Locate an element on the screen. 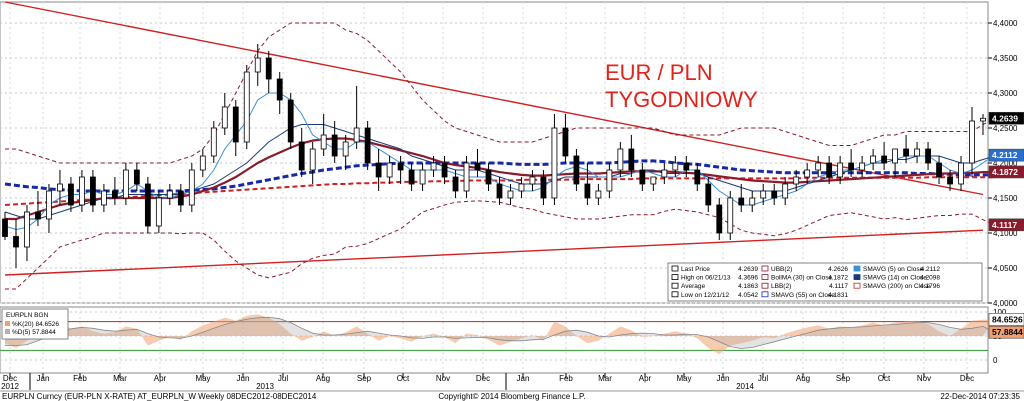 The width and height of the screenshot is (1024, 401). value-tag: 4.1117 is located at coordinates (1004, 225).